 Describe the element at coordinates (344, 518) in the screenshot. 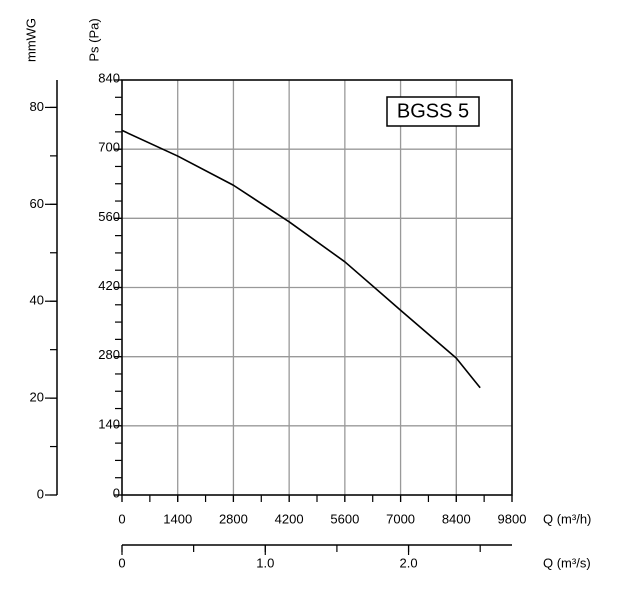

I see `x-tick-label: 5600` at that location.